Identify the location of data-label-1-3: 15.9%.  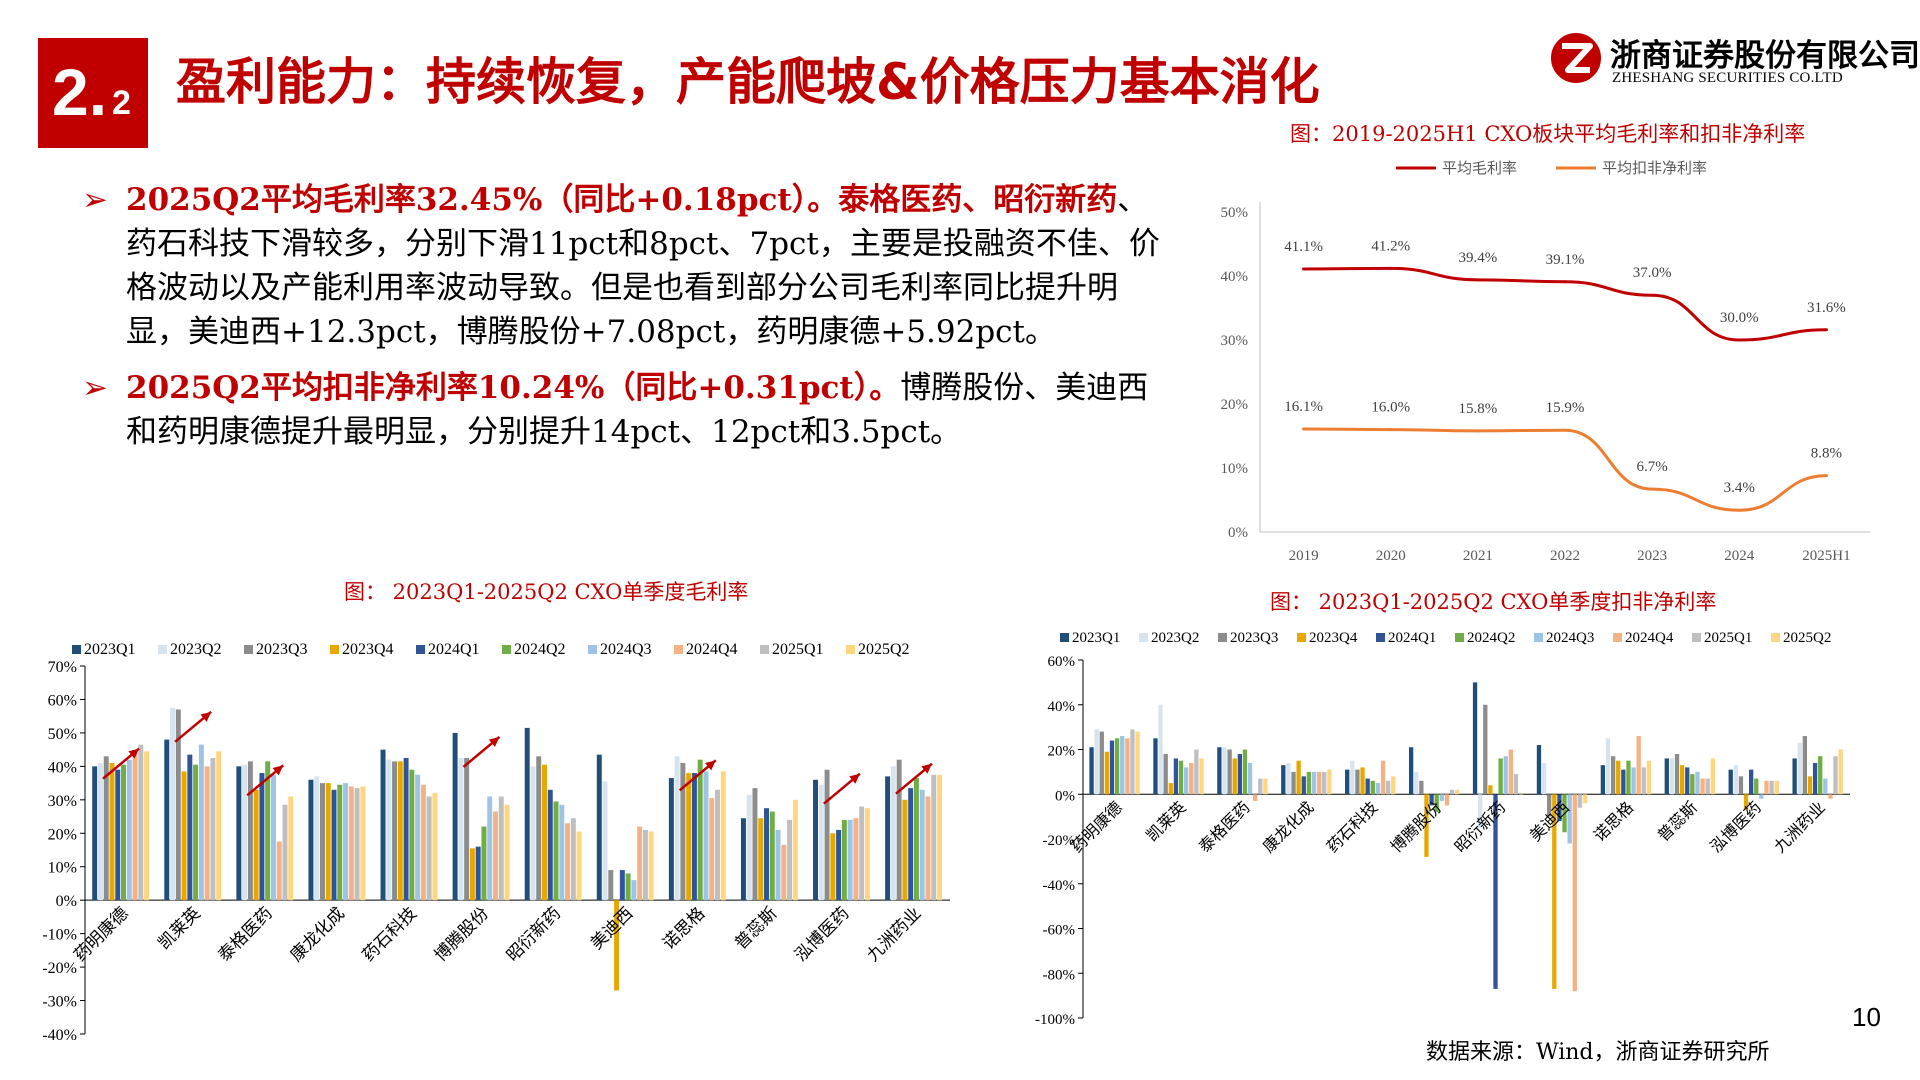
(1565, 408).